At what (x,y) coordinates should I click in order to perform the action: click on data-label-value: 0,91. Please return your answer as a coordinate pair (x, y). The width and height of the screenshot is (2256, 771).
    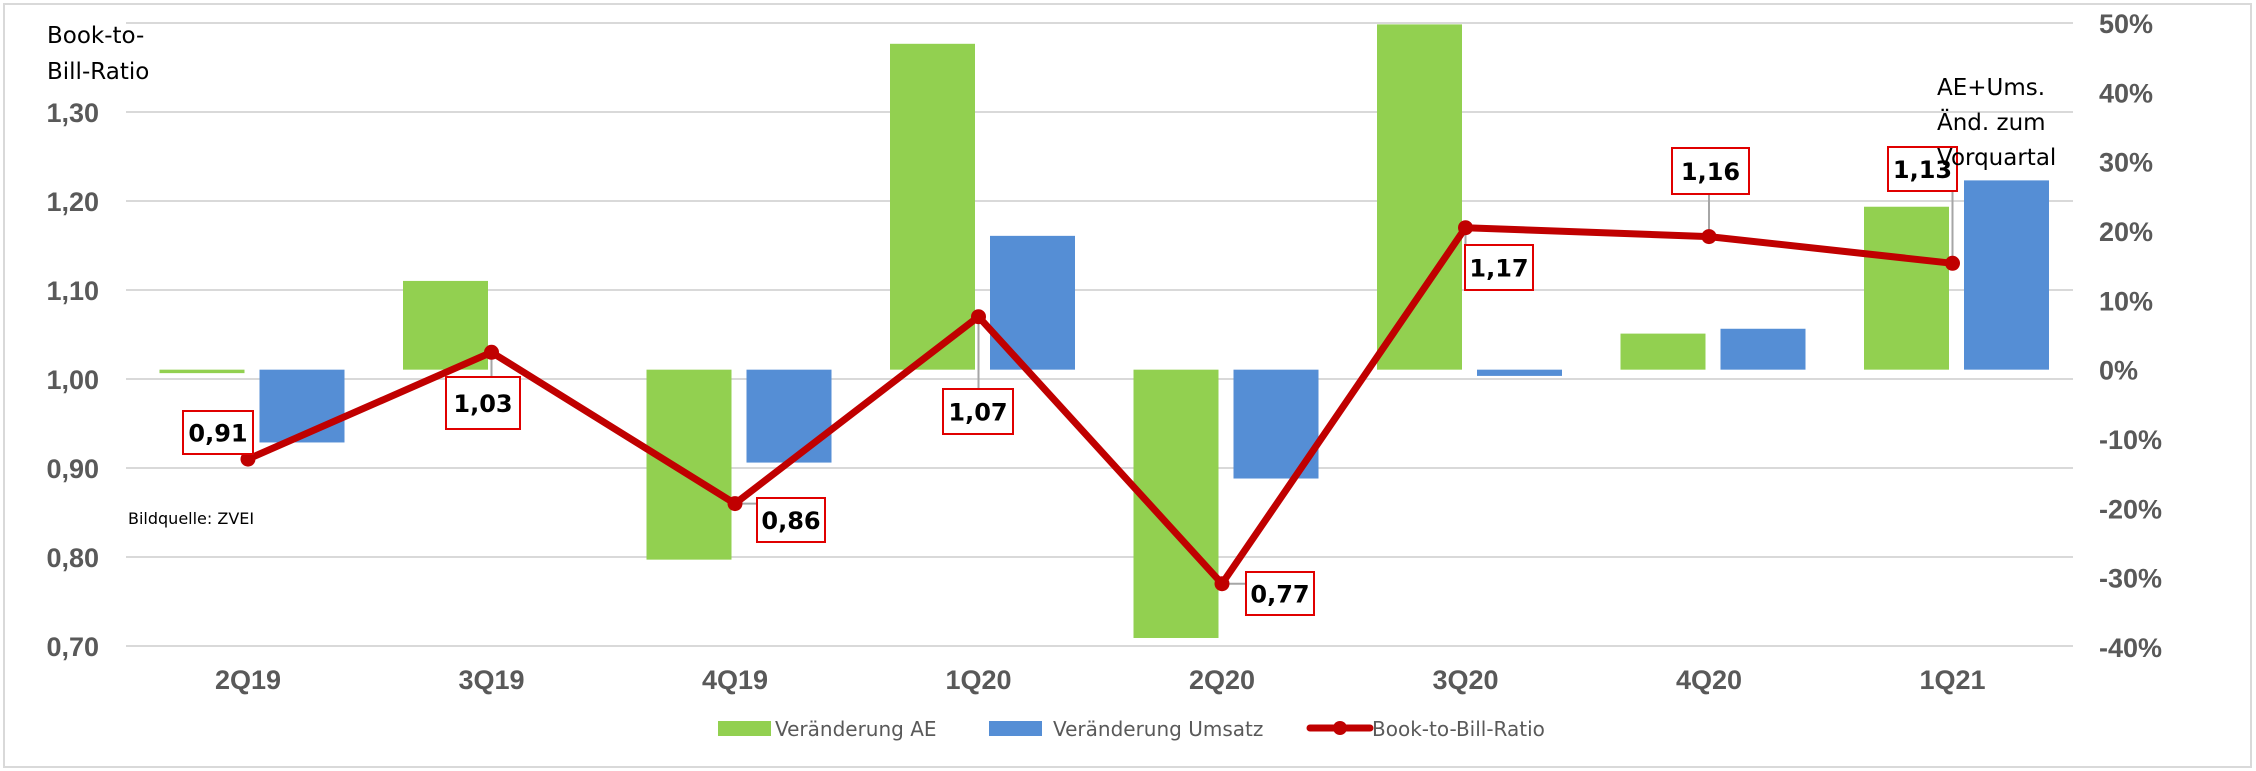
    Looking at the image, I should click on (217, 434).